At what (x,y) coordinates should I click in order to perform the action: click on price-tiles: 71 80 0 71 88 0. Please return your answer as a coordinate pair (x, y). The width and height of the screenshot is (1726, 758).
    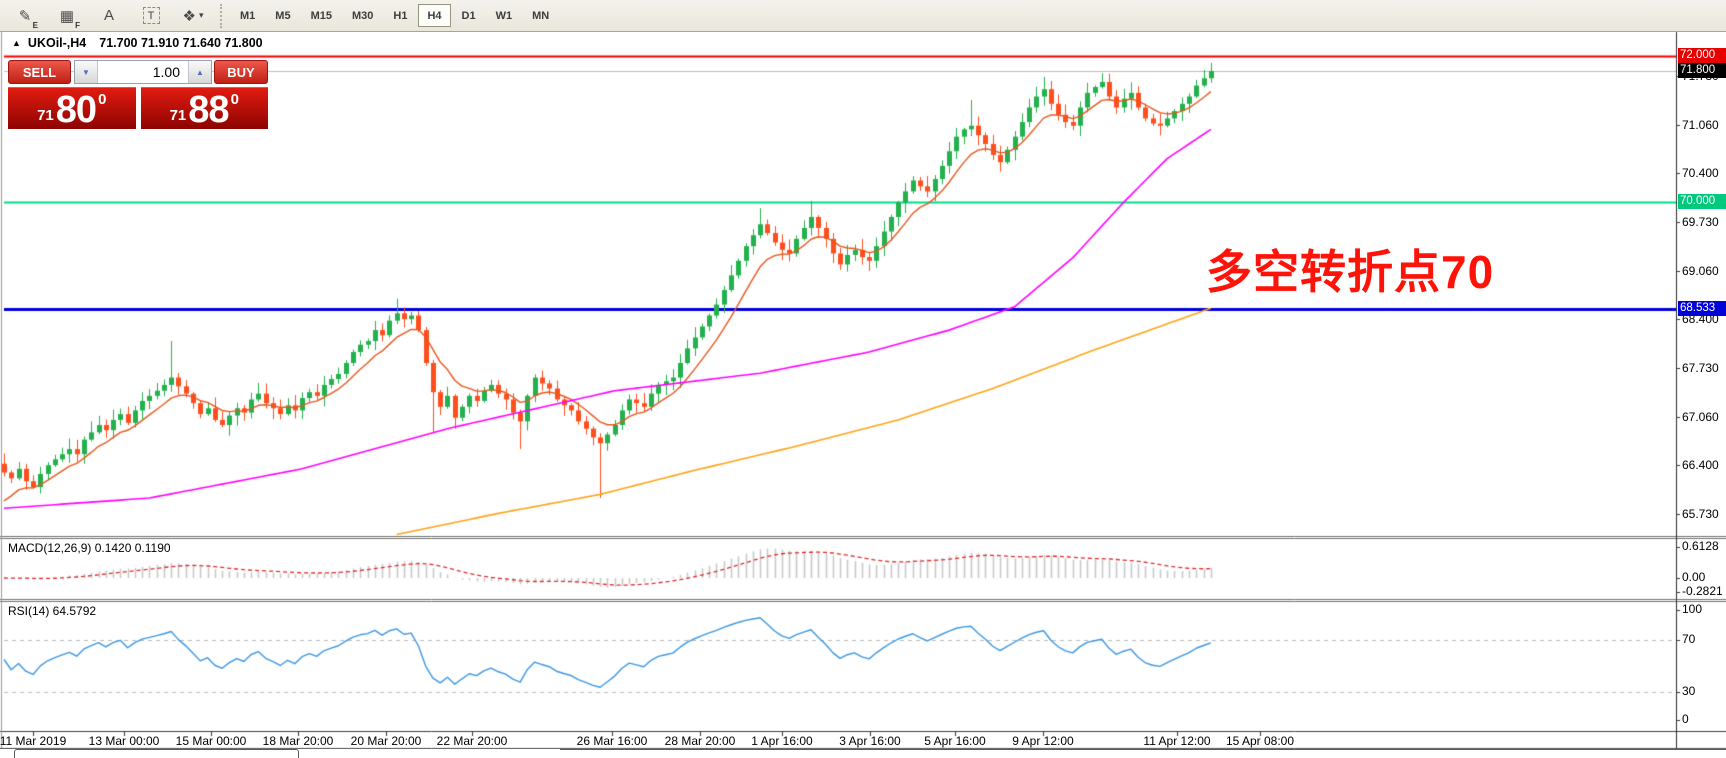
    Looking at the image, I should click on (138, 108).